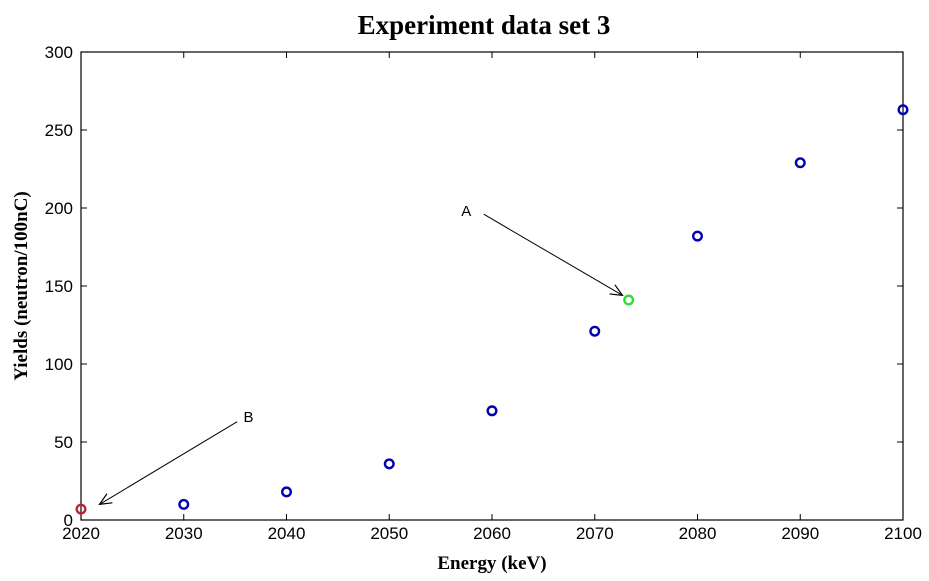 This screenshot has width=929, height=581. Describe the element at coordinates (248, 417) in the screenshot. I see `annotation-label: B` at that location.